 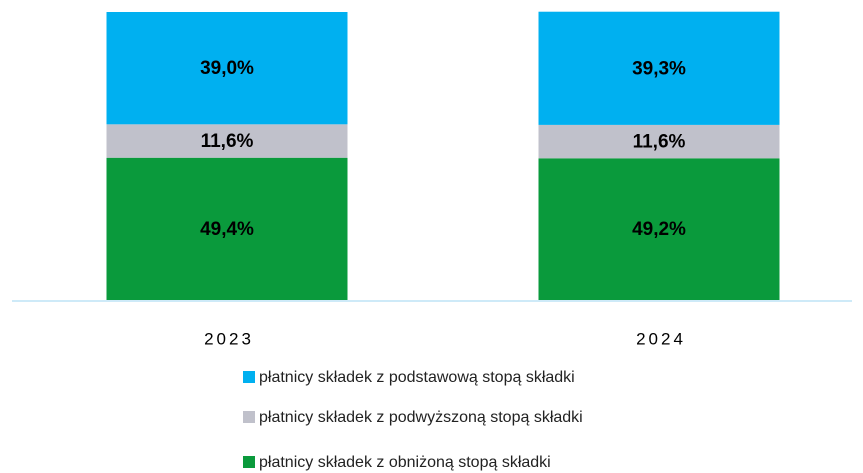 What do you see at coordinates (229, 338) in the screenshot?
I see `x-tick-label: 2023` at bounding box center [229, 338].